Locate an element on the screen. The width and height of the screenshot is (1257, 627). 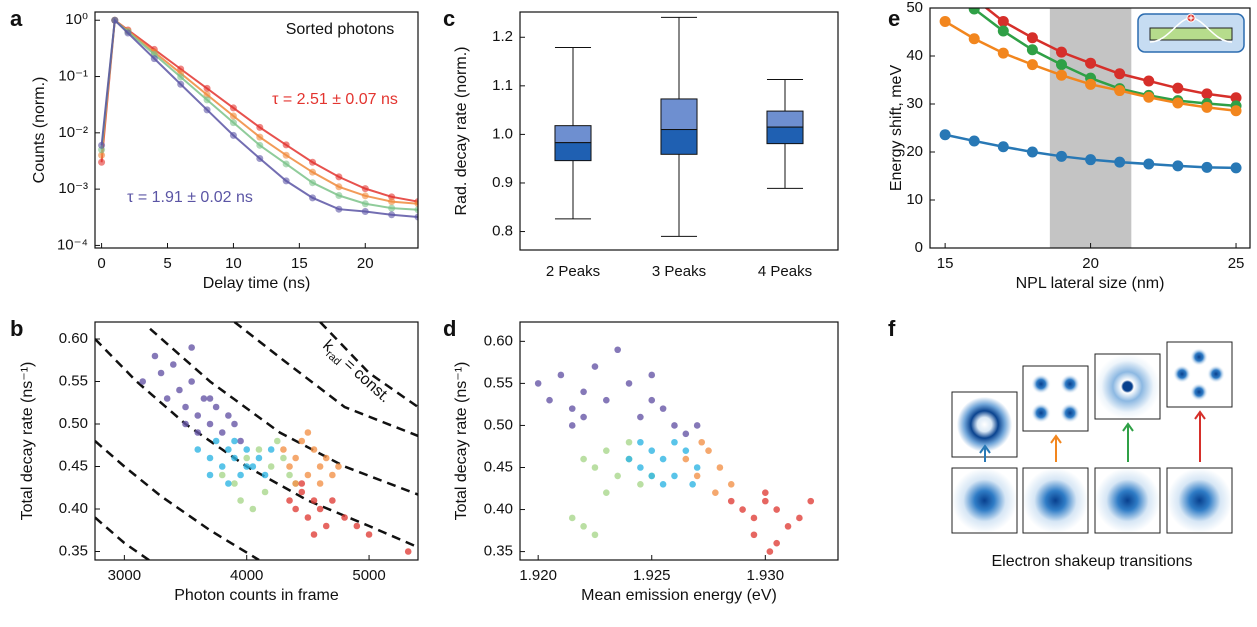
panel-letter: e is located at coordinates (894, 18).